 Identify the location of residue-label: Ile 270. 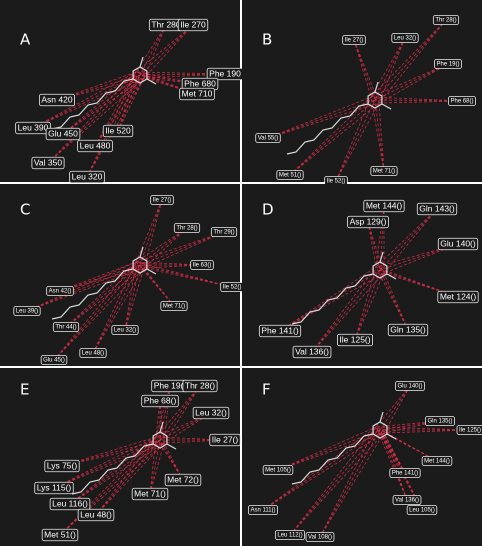
(193, 24).